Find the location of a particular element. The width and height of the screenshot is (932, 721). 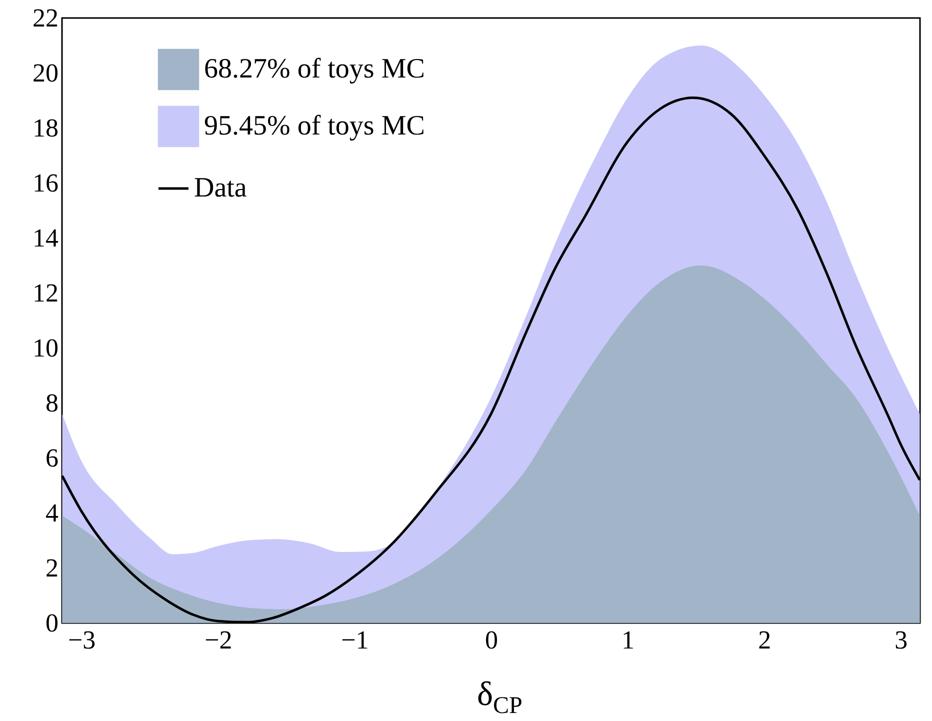

y-tick-label: 18 is located at coordinates (45, 128).